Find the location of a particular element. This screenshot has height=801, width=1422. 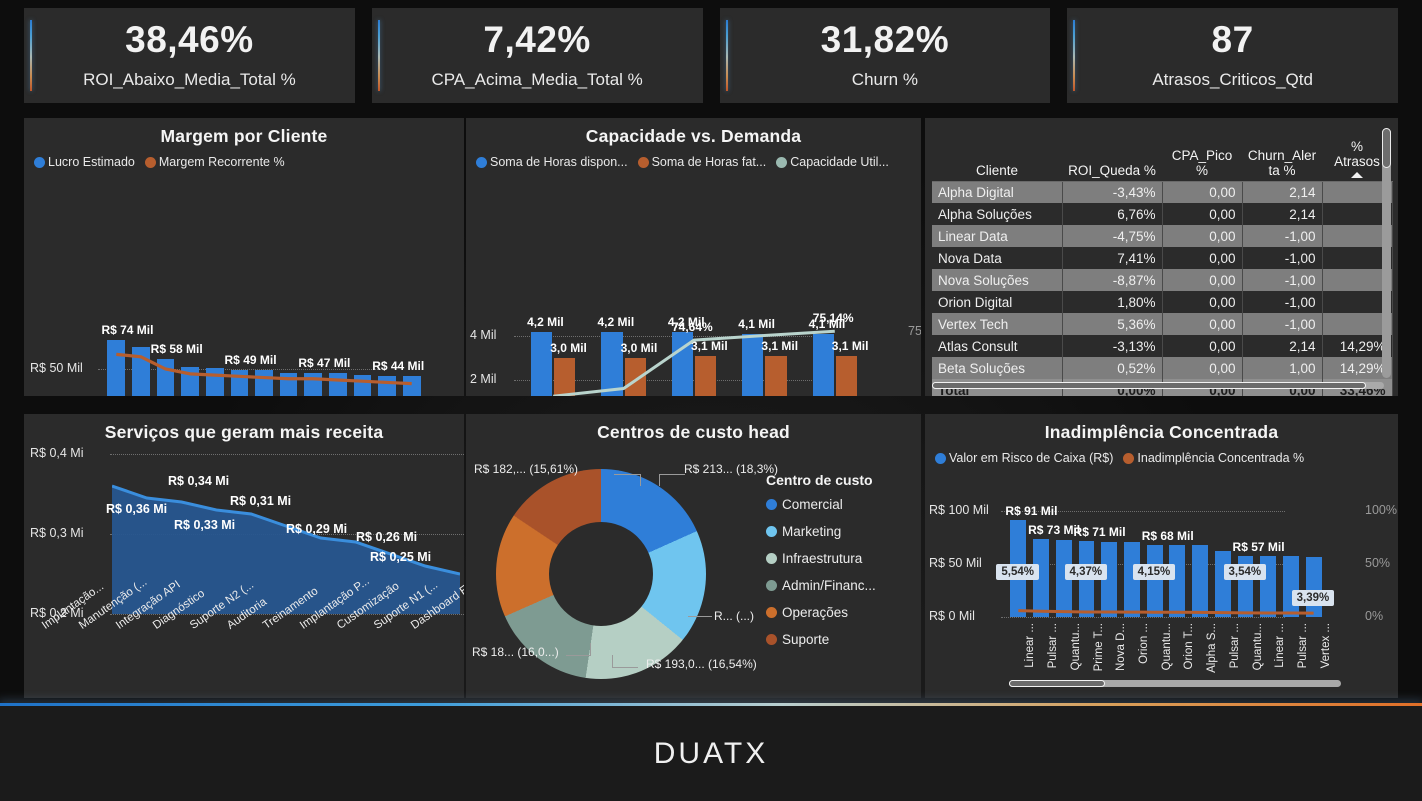

cell-churn: 2,14 is located at coordinates (1282, 346).